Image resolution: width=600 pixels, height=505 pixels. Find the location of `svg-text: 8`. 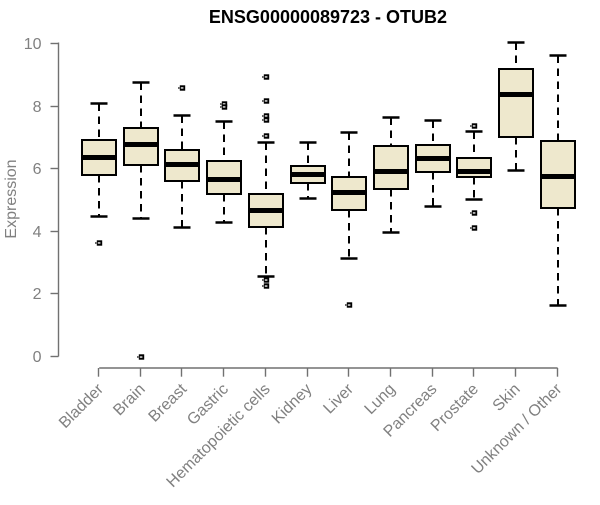

svg-text: 8 is located at coordinates (37, 107).